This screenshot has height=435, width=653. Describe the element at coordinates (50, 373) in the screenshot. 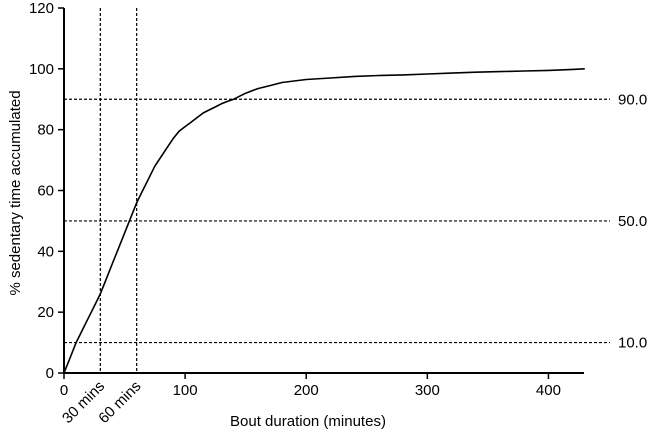

I see `y-tick-label-0: 0` at that location.